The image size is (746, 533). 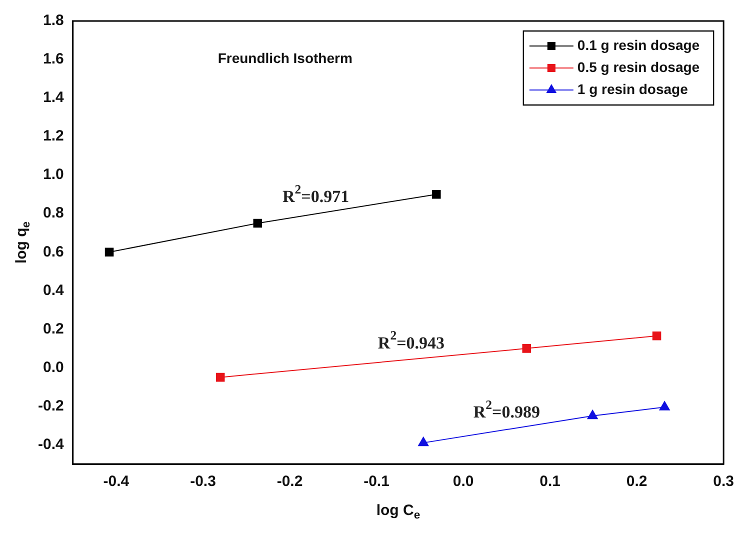 What do you see at coordinates (463, 481) in the screenshot?
I see `x-tick-label: 0.0` at bounding box center [463, 481].